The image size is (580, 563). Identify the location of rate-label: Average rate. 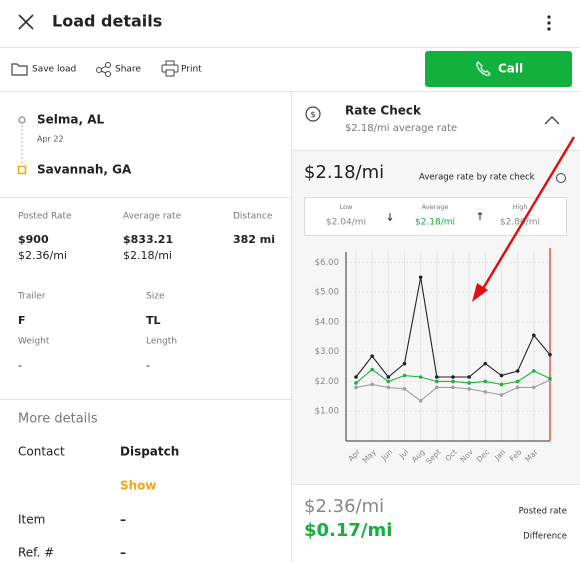
(152, 217).